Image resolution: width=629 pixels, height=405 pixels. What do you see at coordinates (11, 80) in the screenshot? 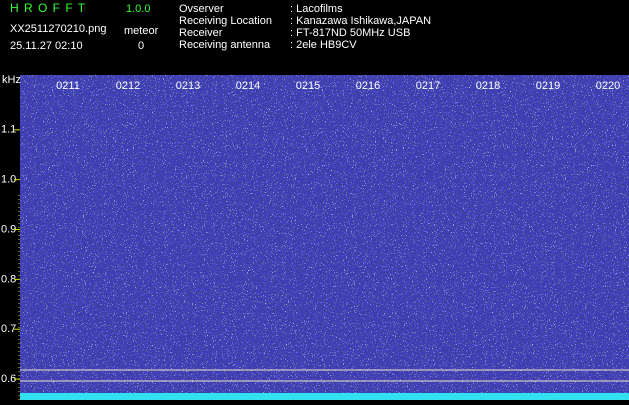
I see `y-axis-label: kHz` at bounding box center [11, 80].